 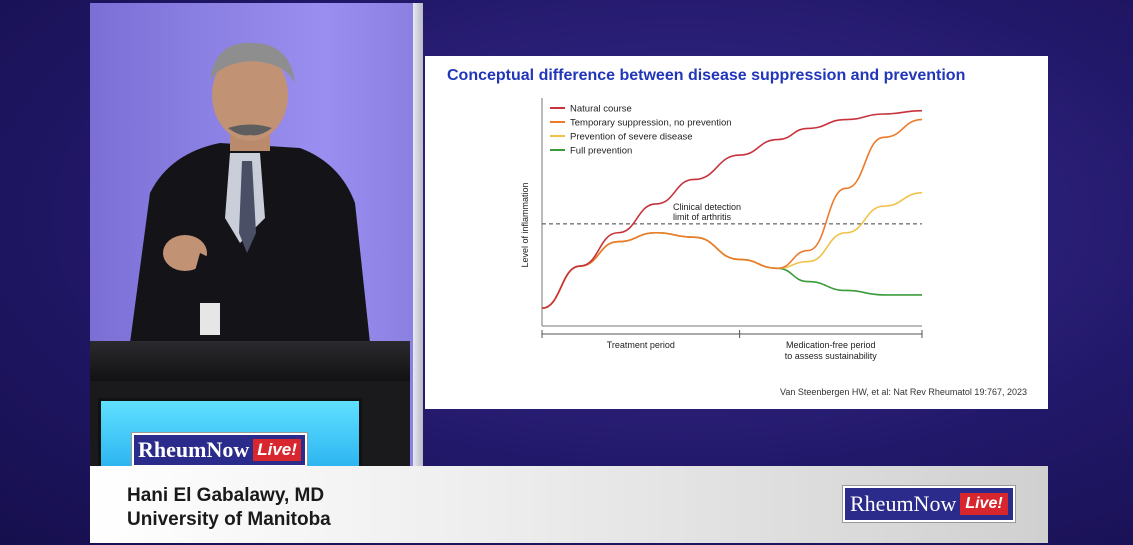 What do you see at coordinates (418, 235) in the screenshot?
I see `camera-divider` at bounding box center [418, 235].